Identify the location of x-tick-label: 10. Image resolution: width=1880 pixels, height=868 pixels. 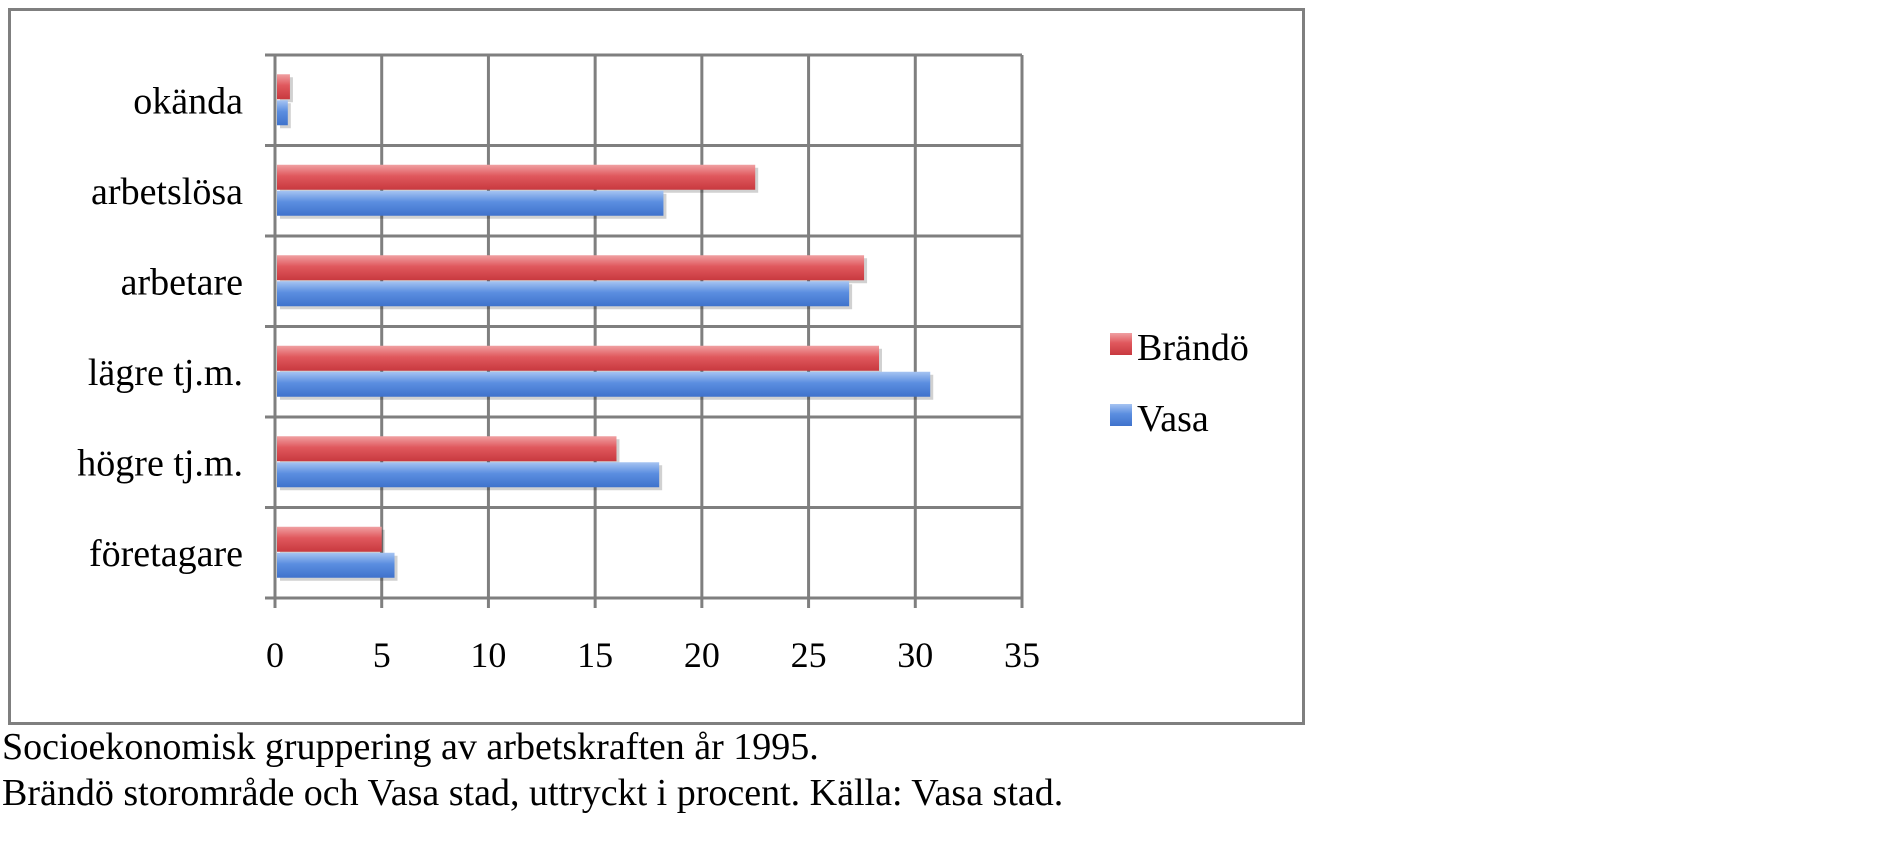
(488, 655).